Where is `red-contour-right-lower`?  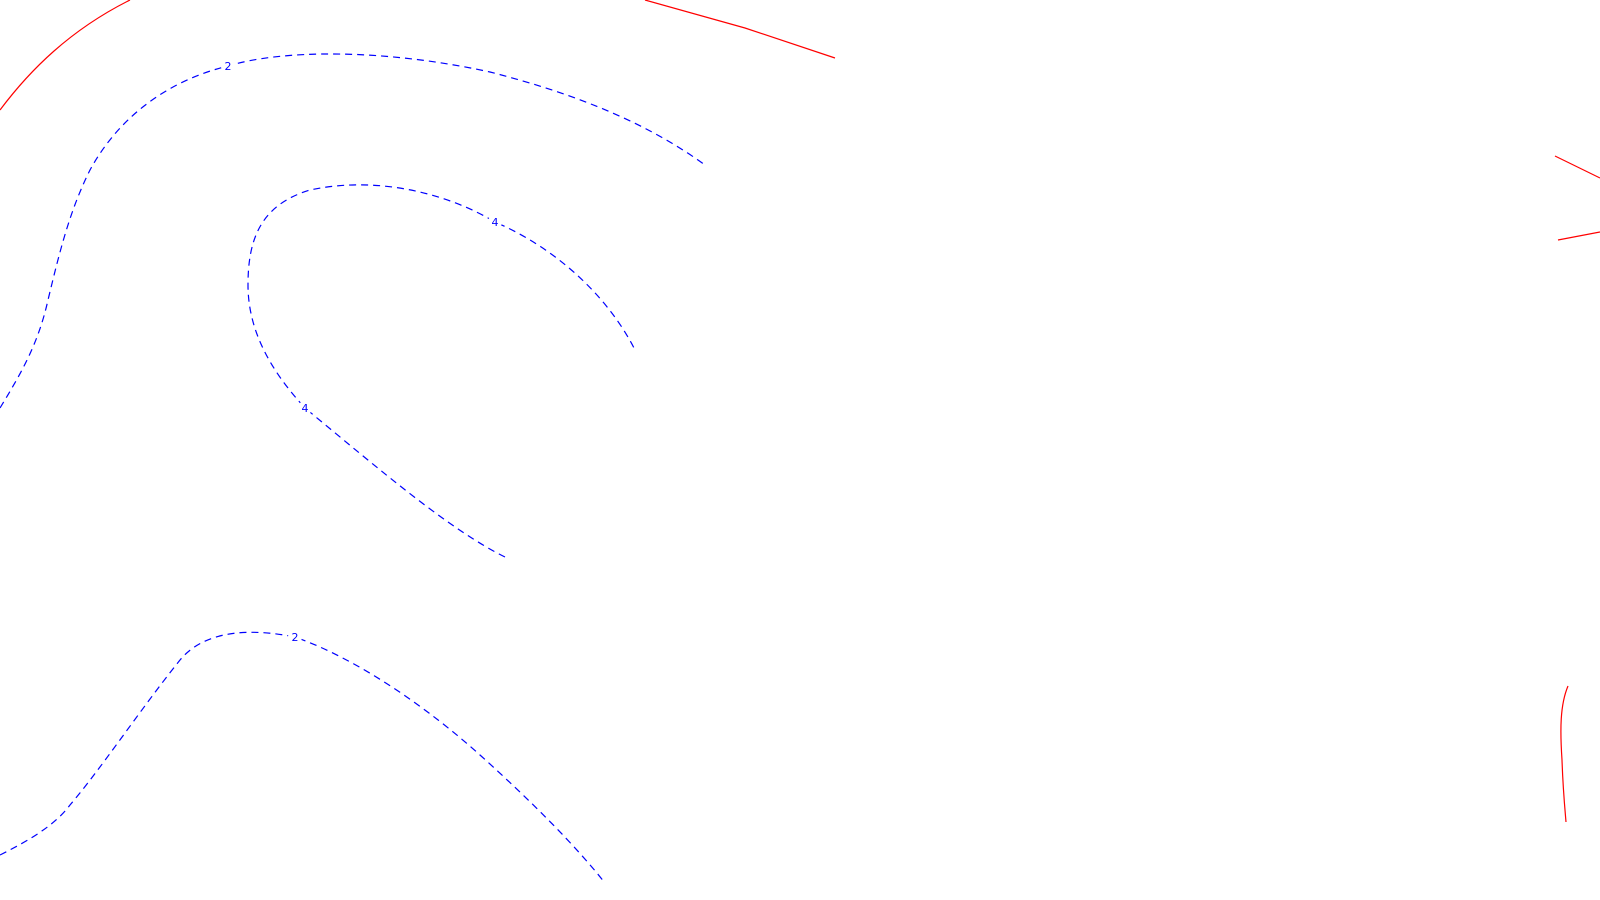
red-contour-right-lower is located at coordinates (1564, 754).